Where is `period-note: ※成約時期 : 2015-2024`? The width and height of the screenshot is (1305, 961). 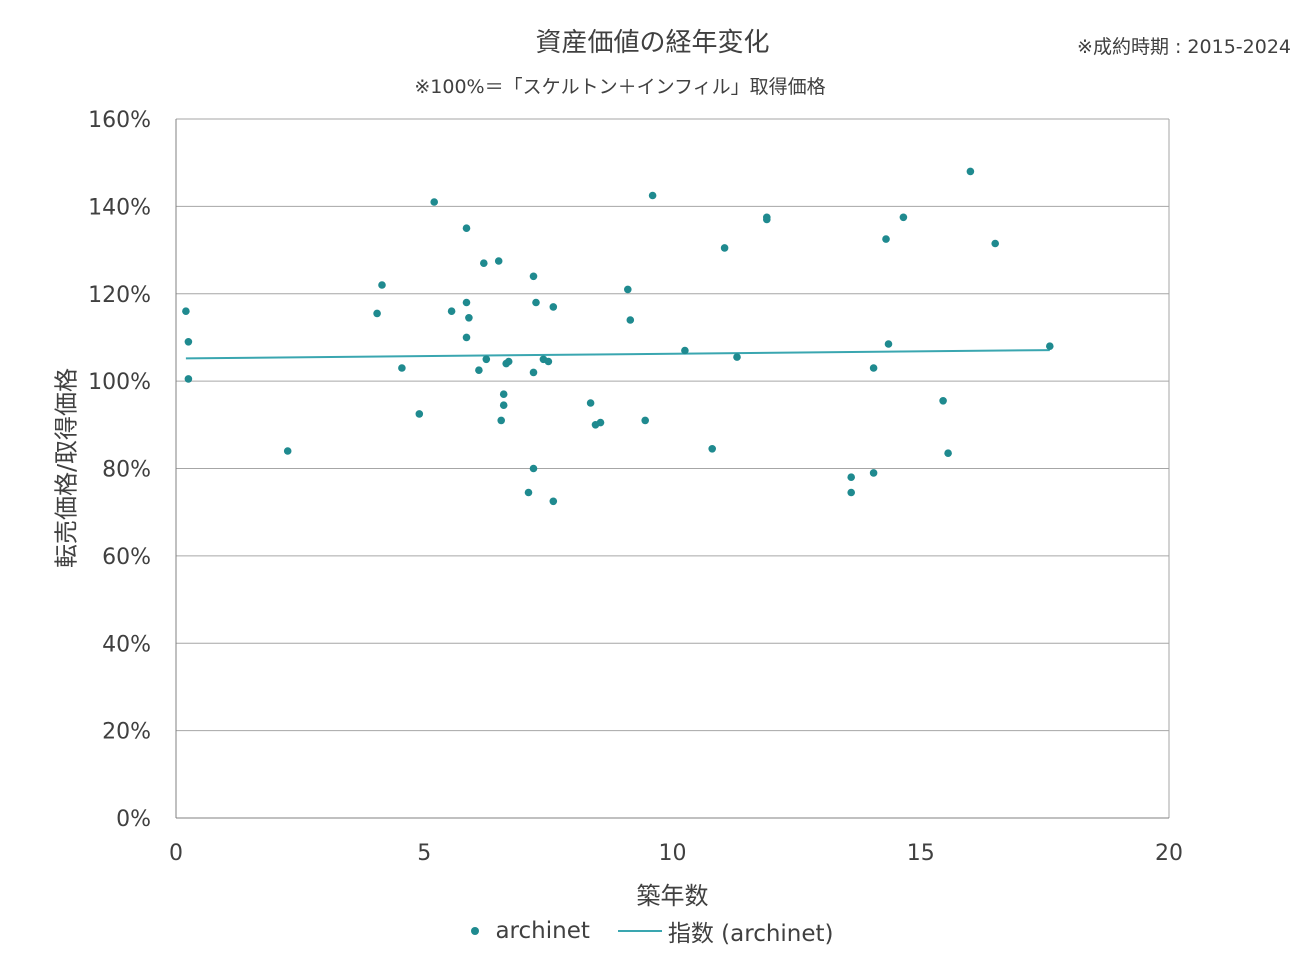 period-note: ※成約時期 : 2015-2024 is located at coordinates (1184, 47).